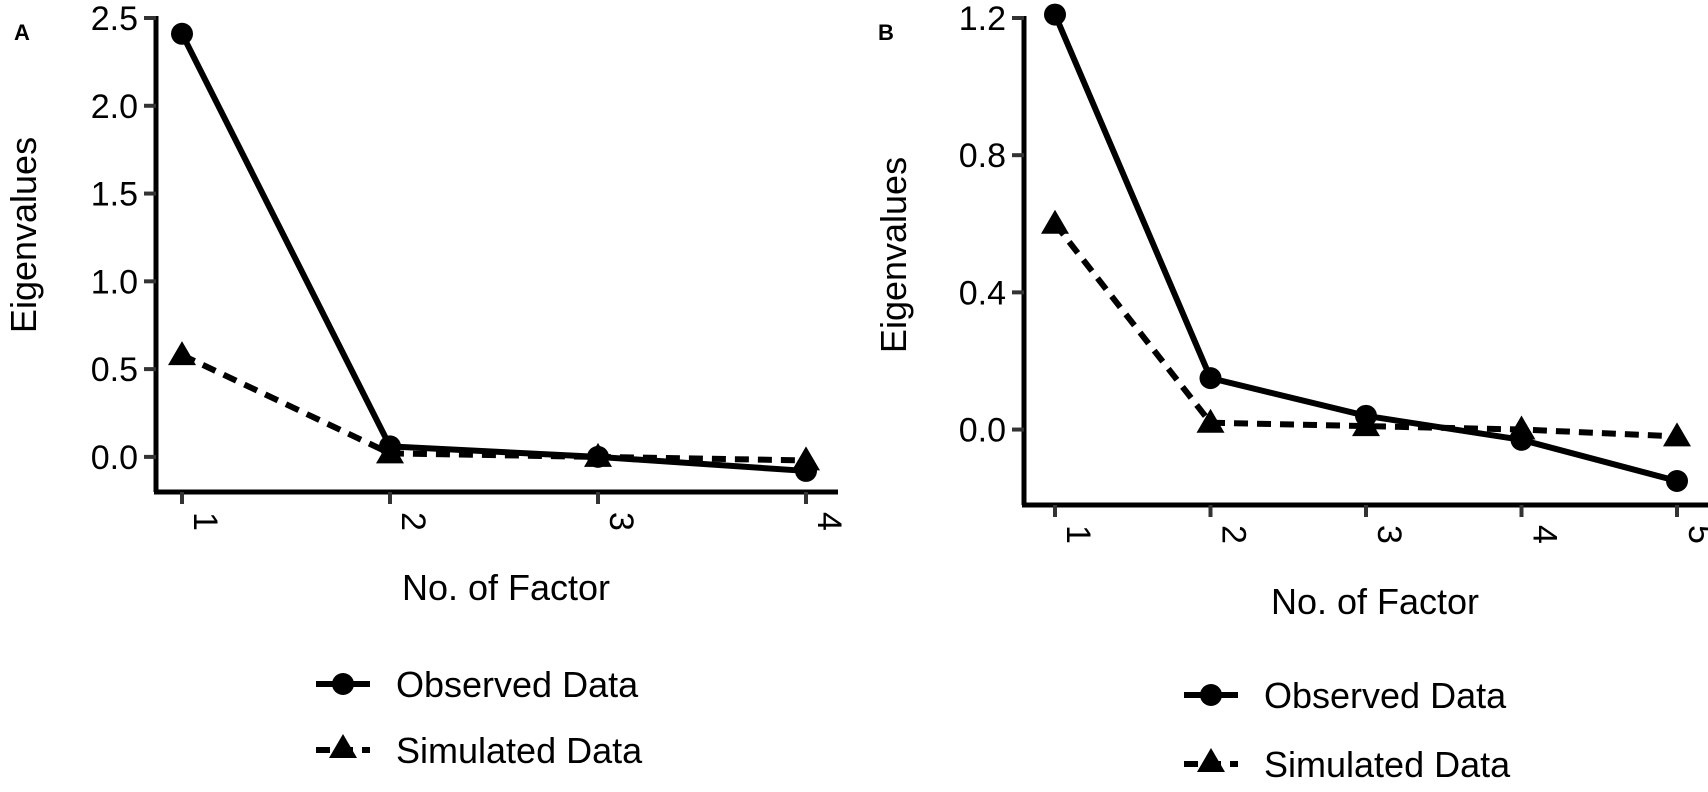 The height and width of the screenshot is (792, 1708). What do you see at coordinates (114, 107) in the screenshot?
I see `y-tick-label: 2.0` at bounding box center [114, 107].